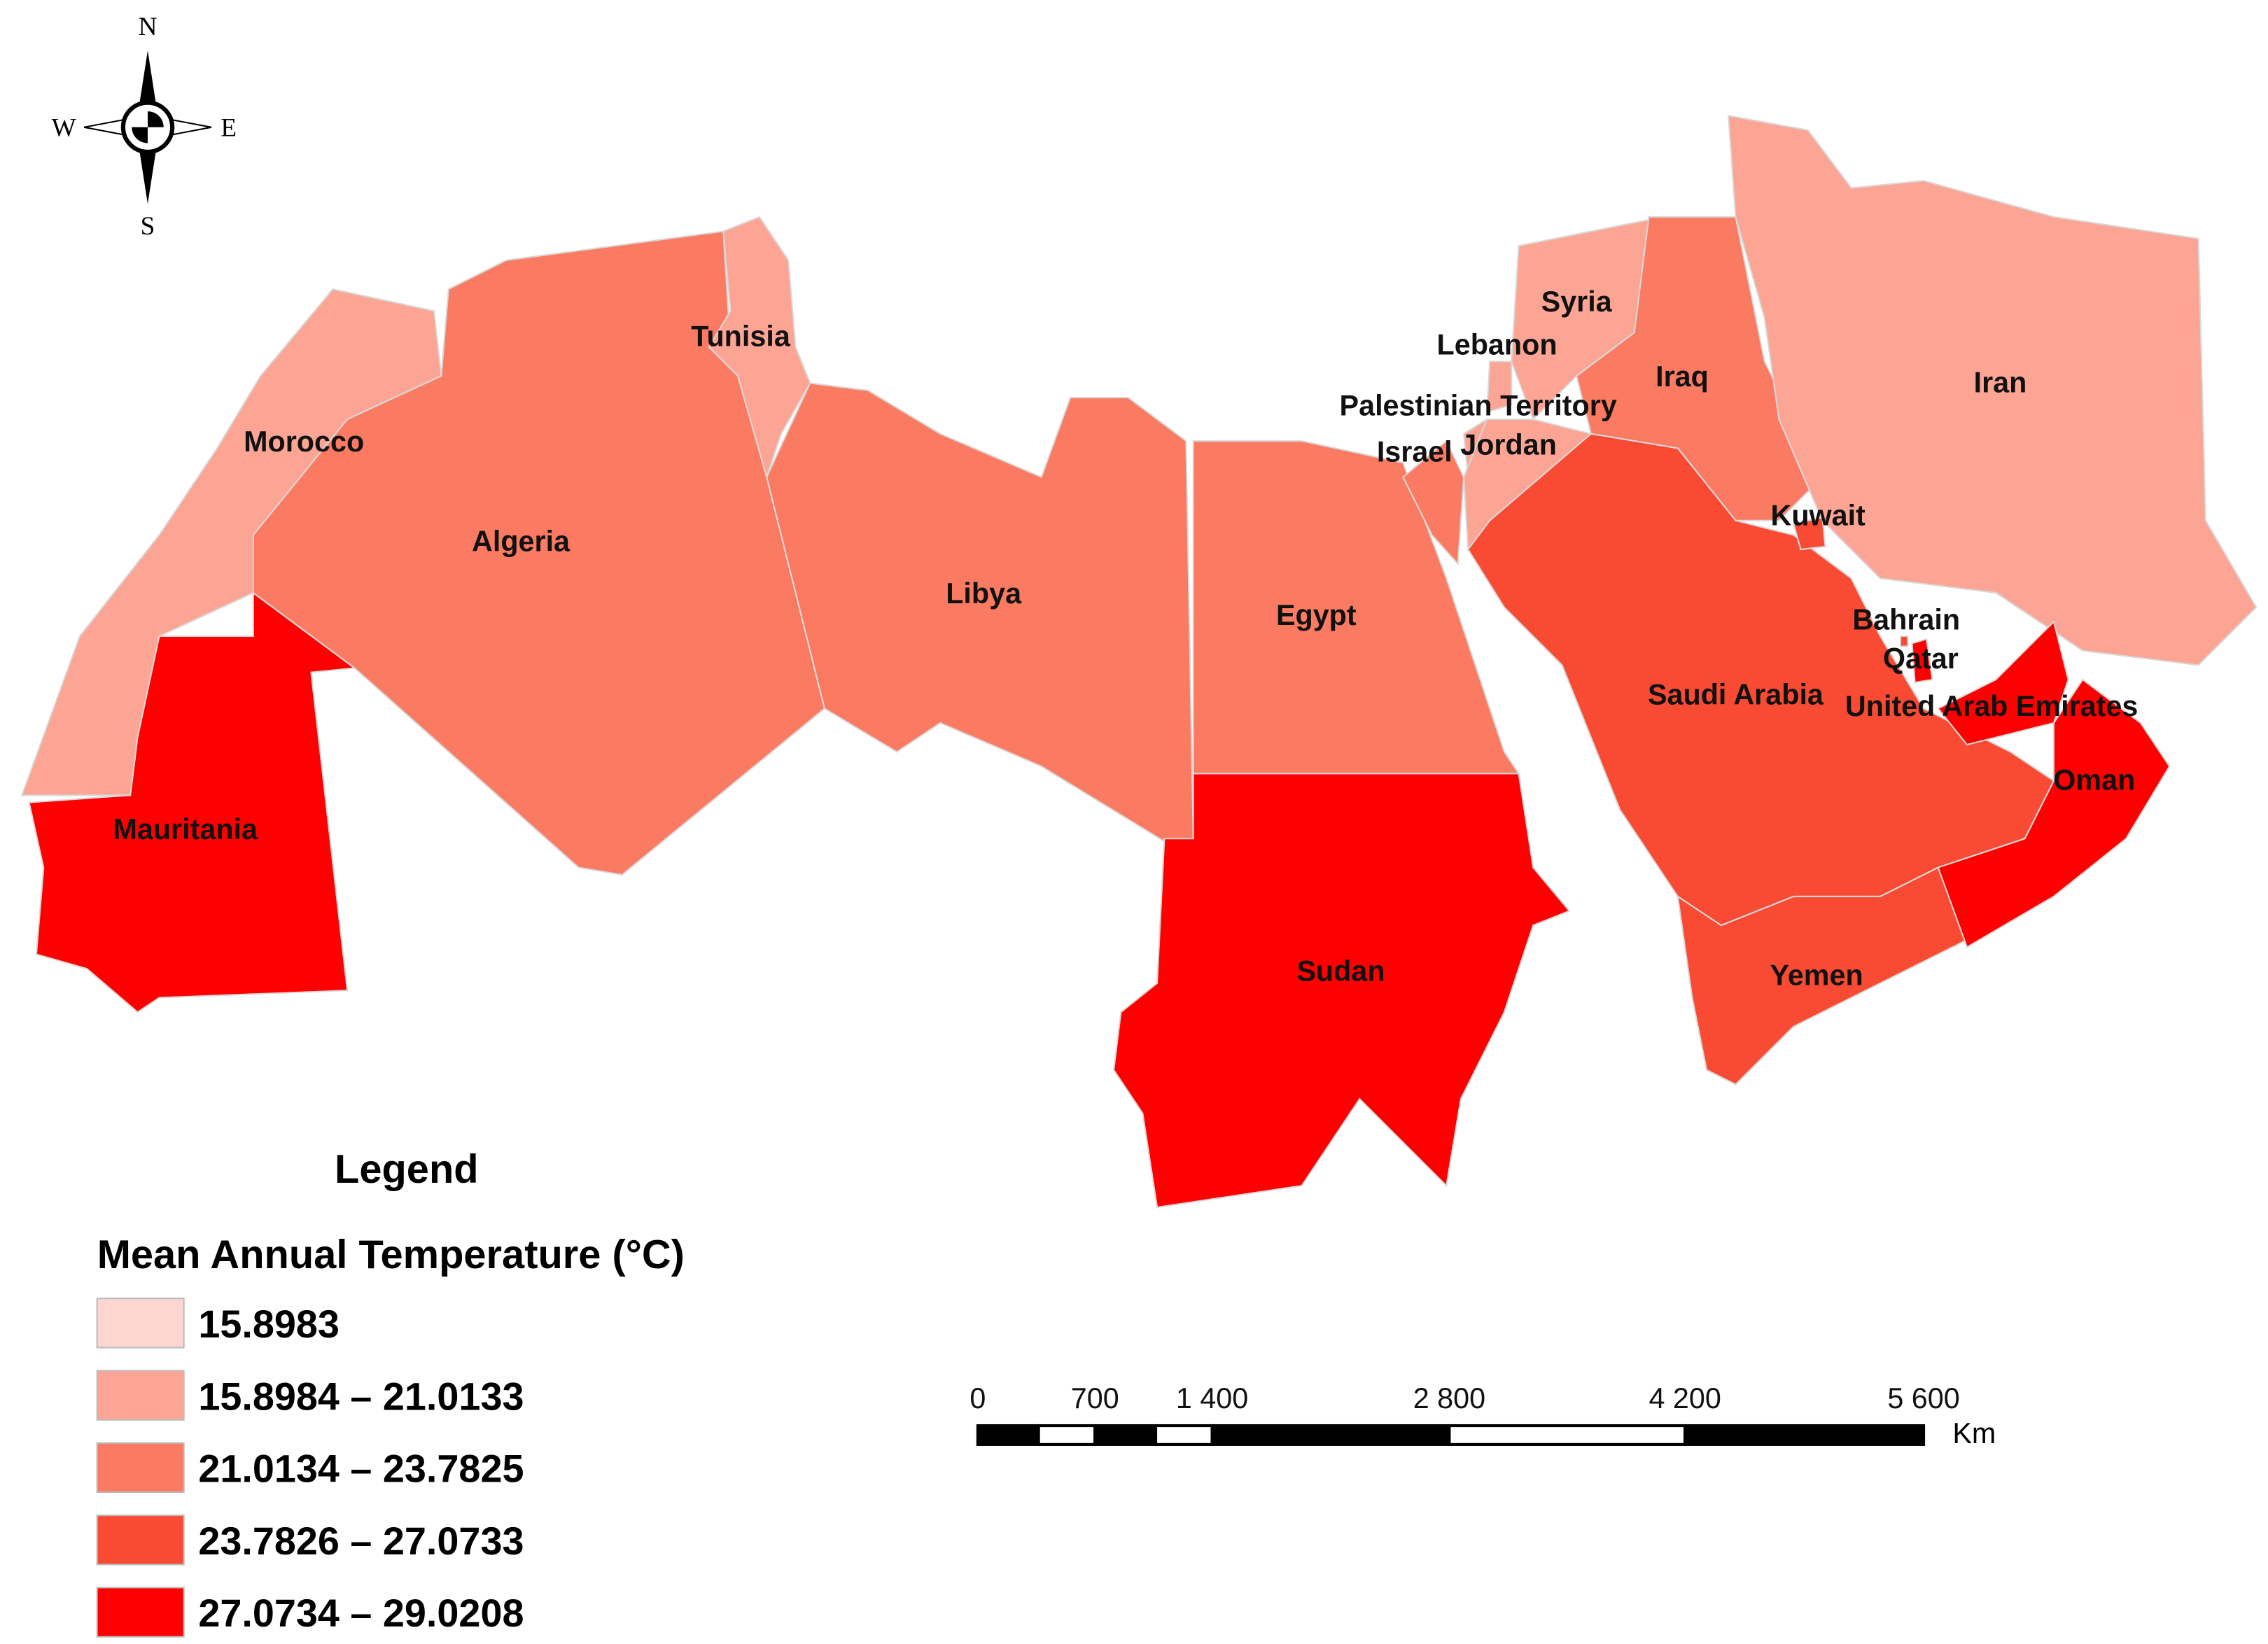 This screenshot has height=1644, width=2268. Describe the element at coordinates (1906, 619) in the screenshot. I see `region-label: Bahrain` at that location.